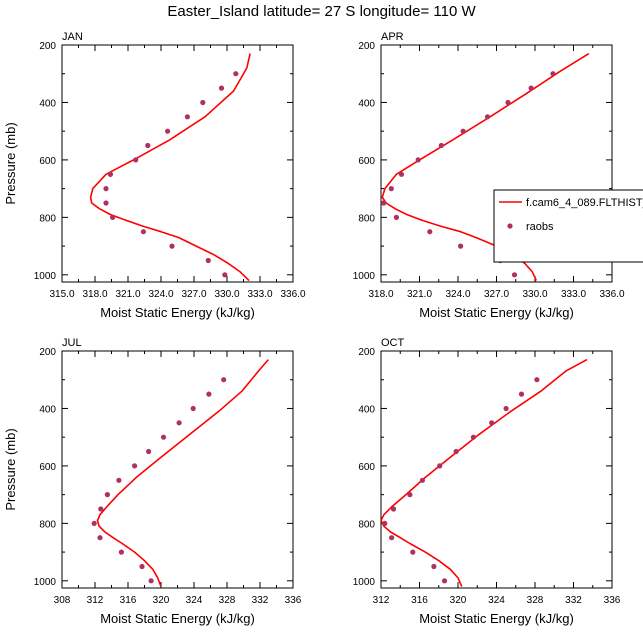 This screenshot has height=639, width=643. I want to click on x-tick-label: 320, so click(161, 600).